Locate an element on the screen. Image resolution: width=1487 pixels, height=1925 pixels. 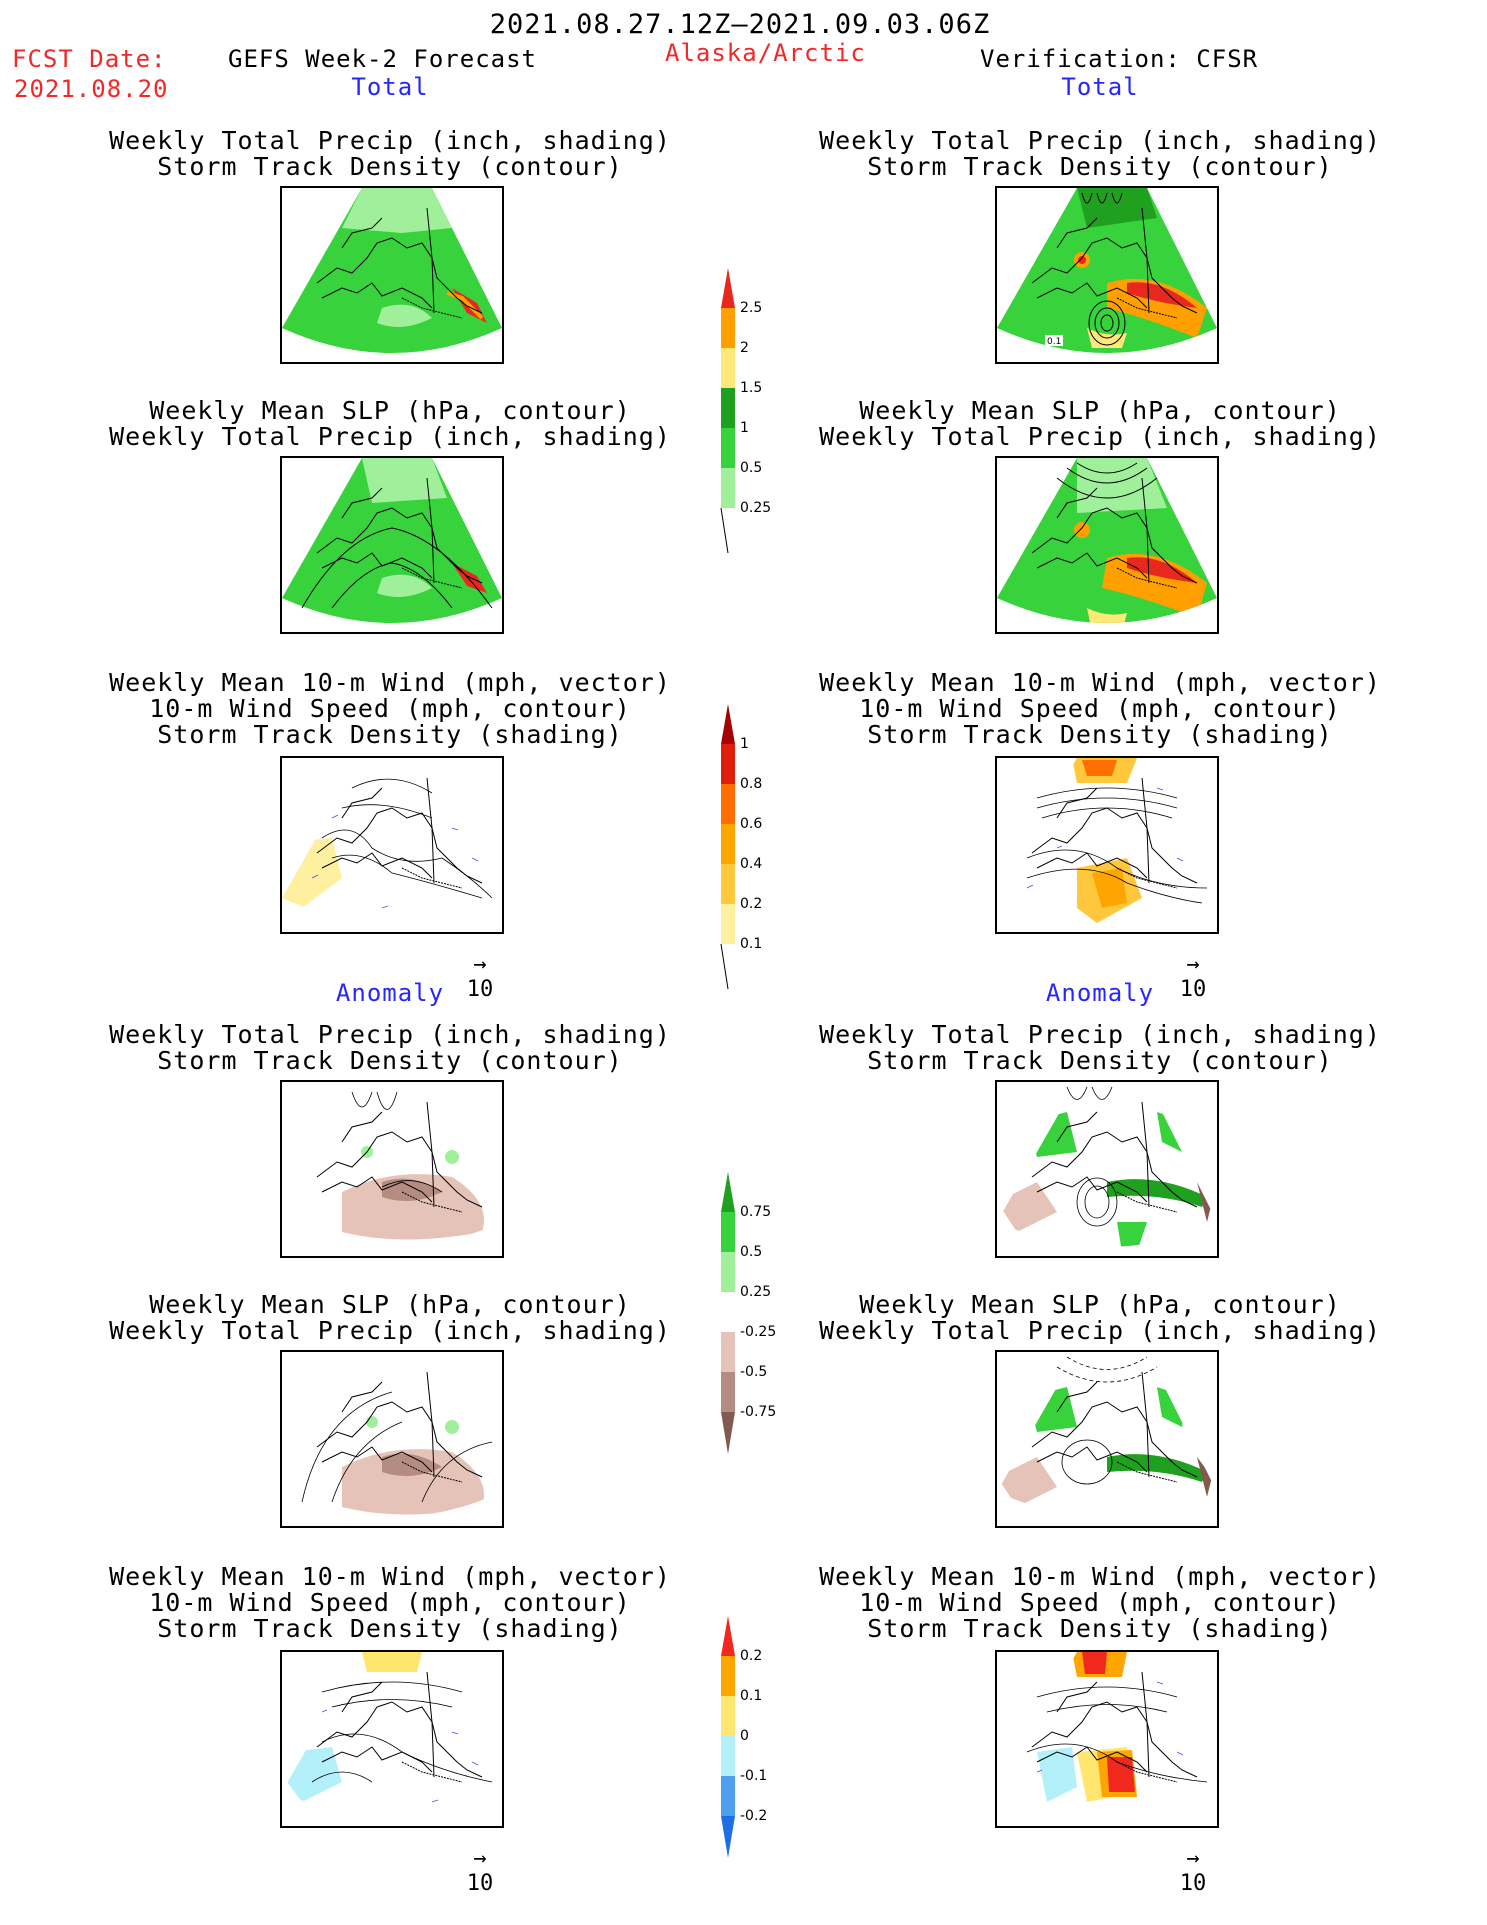
cb-label: 0.75 is located at coordinates (756, 1212).